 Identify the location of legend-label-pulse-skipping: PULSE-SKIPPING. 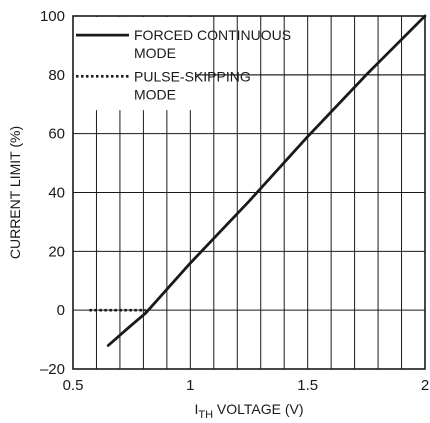
(192, 76).